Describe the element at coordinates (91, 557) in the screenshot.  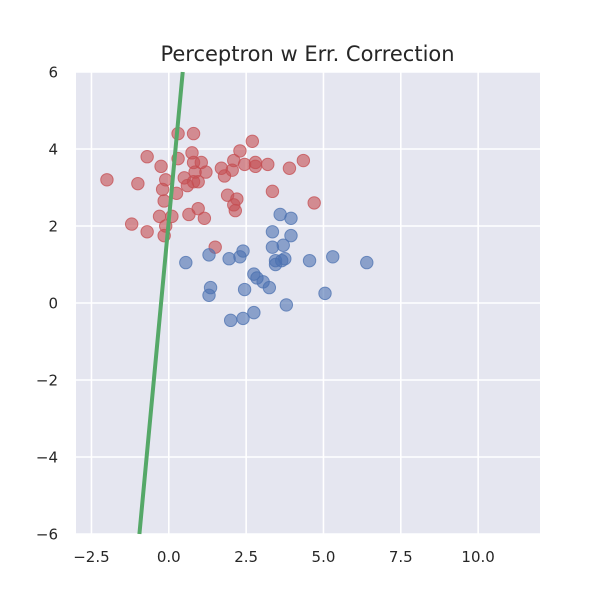
I see `x-tick-label: −2.5` at that location.